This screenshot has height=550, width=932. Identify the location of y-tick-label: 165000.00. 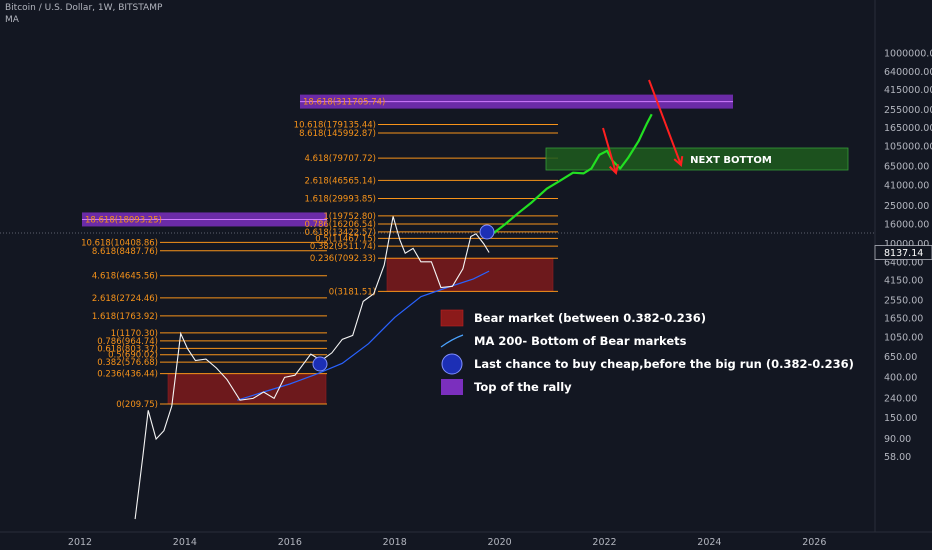
(908, 128).